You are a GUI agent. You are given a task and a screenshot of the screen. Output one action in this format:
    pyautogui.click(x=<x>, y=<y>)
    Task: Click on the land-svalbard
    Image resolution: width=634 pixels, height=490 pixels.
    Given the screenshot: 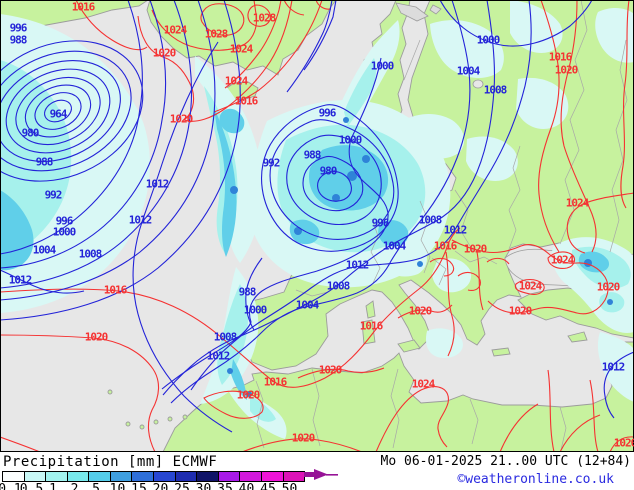 What is the action you would take?
    pyautogui.click(x=412, y=12)
    